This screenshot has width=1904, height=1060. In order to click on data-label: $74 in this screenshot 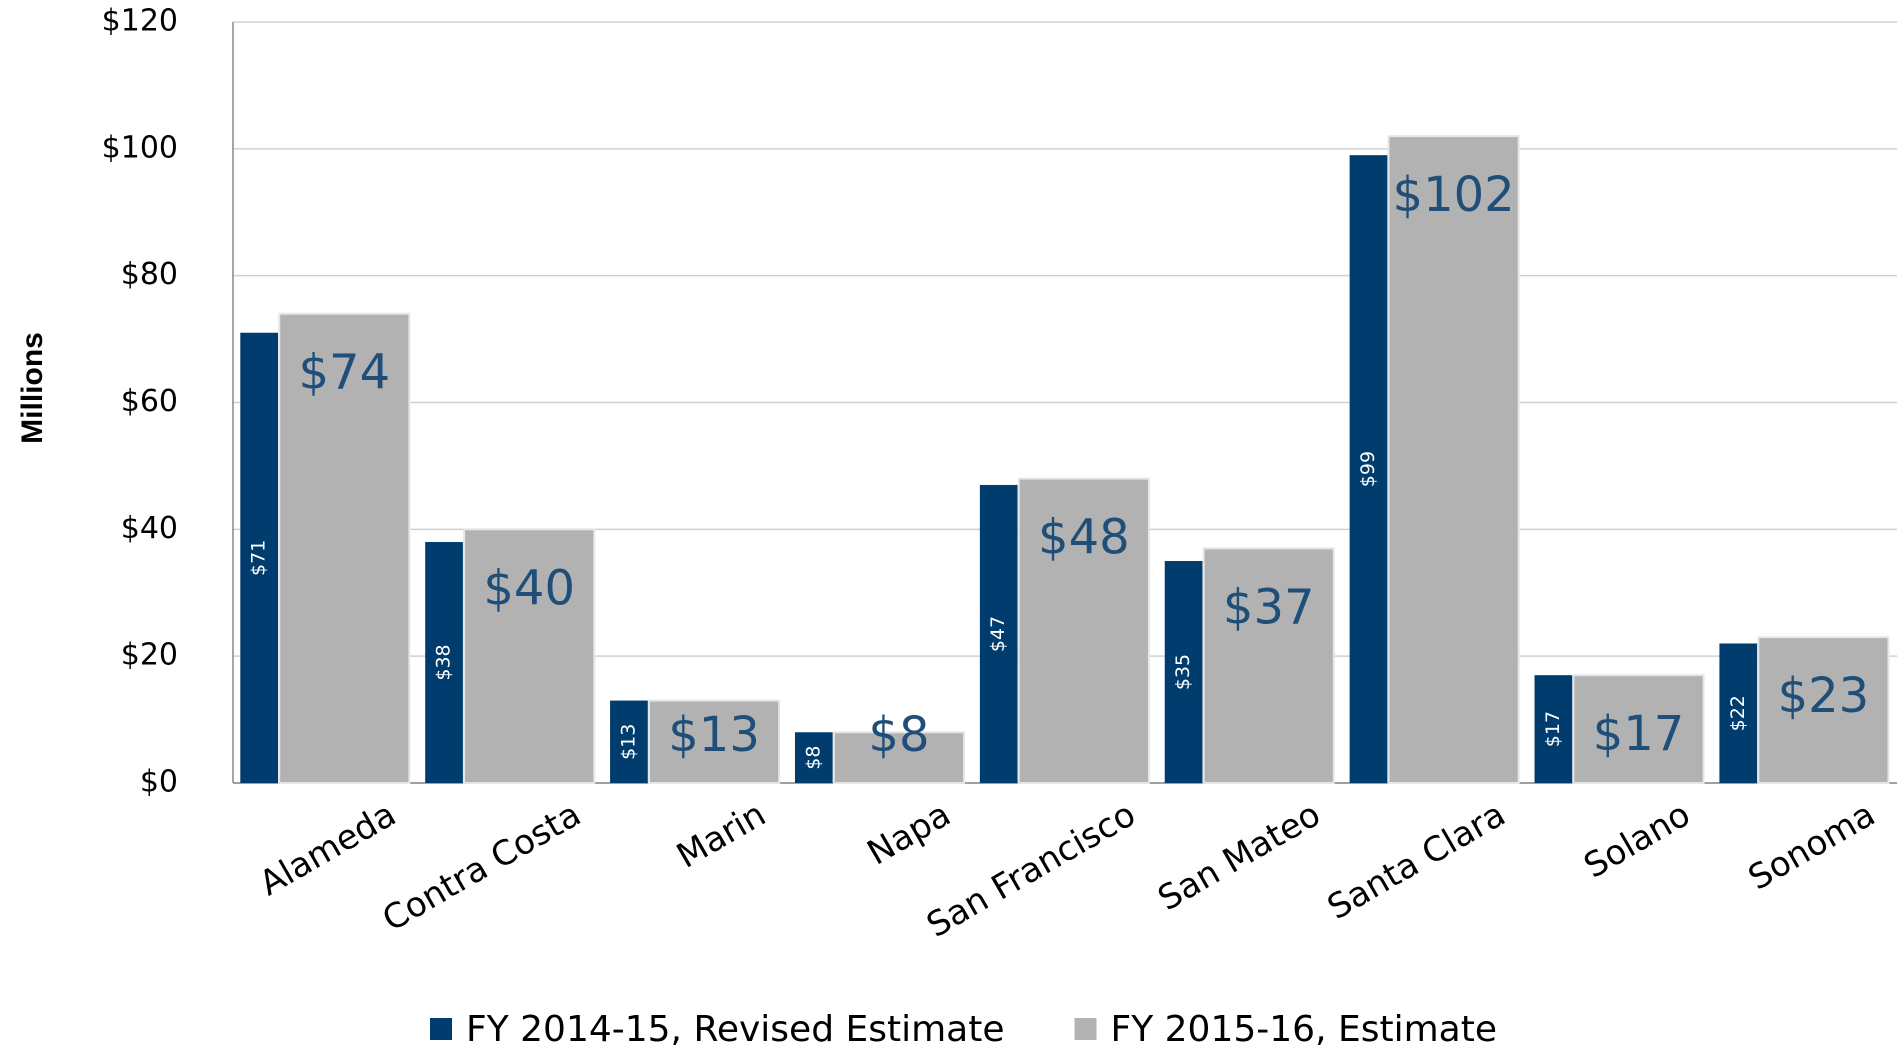, I will do `click(344, 373)`.